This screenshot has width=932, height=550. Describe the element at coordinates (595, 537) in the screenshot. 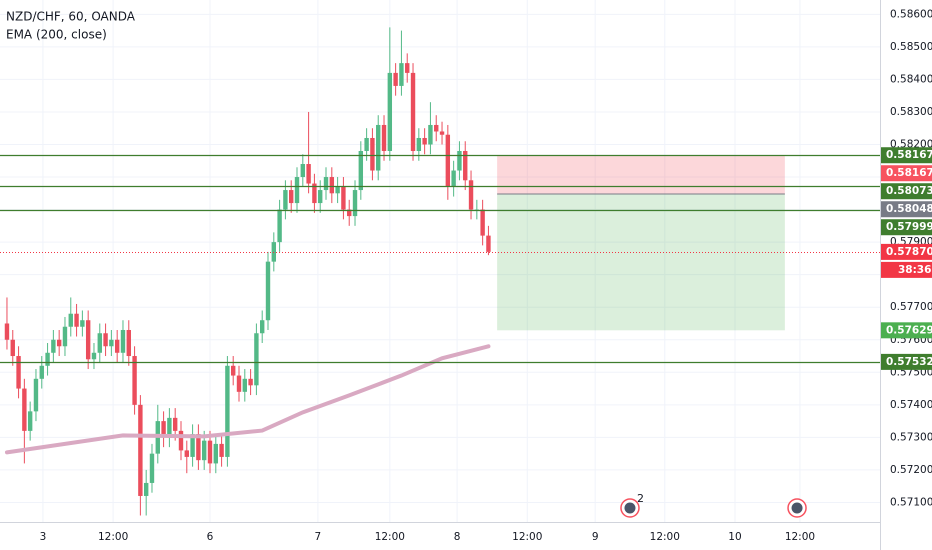

I see `x-tick-label: 9` at that location.